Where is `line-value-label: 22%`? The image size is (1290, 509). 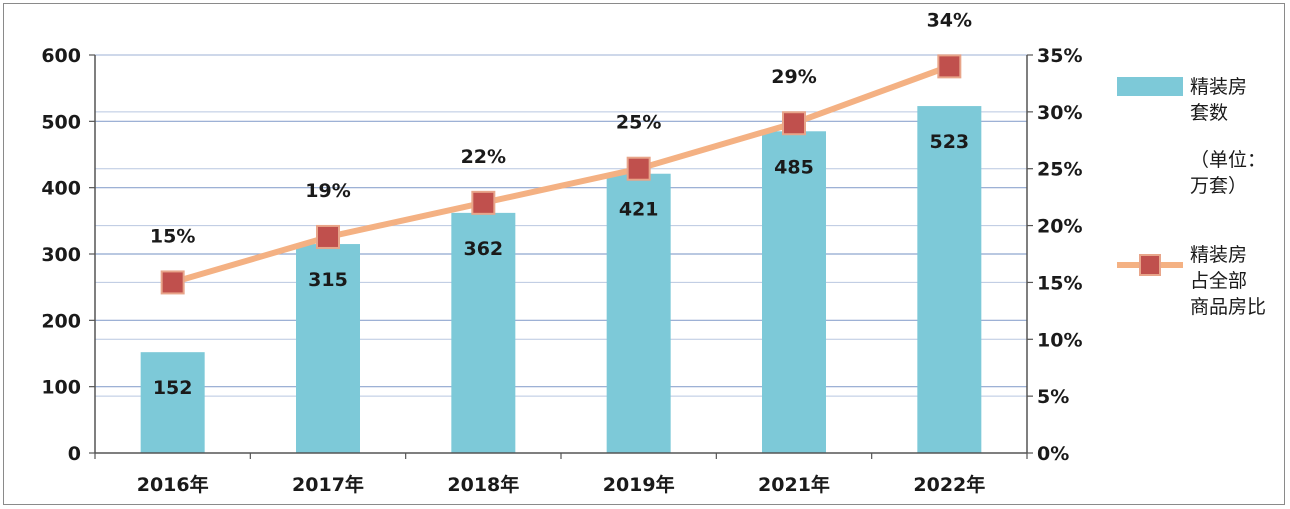
line-value-label: 22% is located at coordinates (483, 157).